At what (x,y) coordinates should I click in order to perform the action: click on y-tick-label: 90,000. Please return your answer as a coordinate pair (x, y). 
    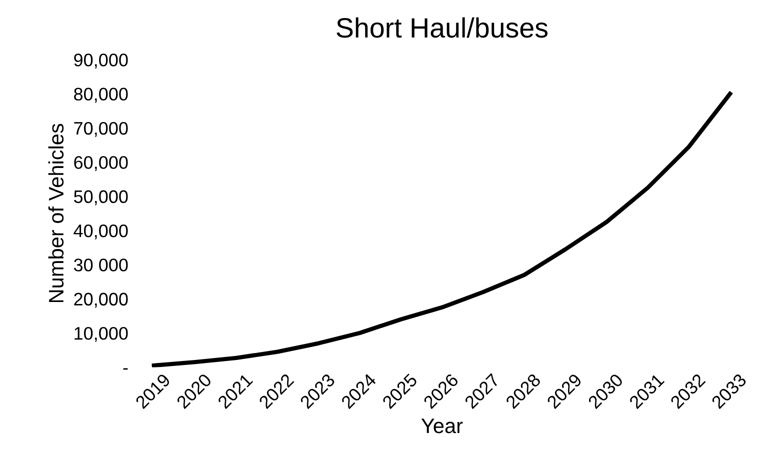
    Looking at the image, I should click on (101, 61).